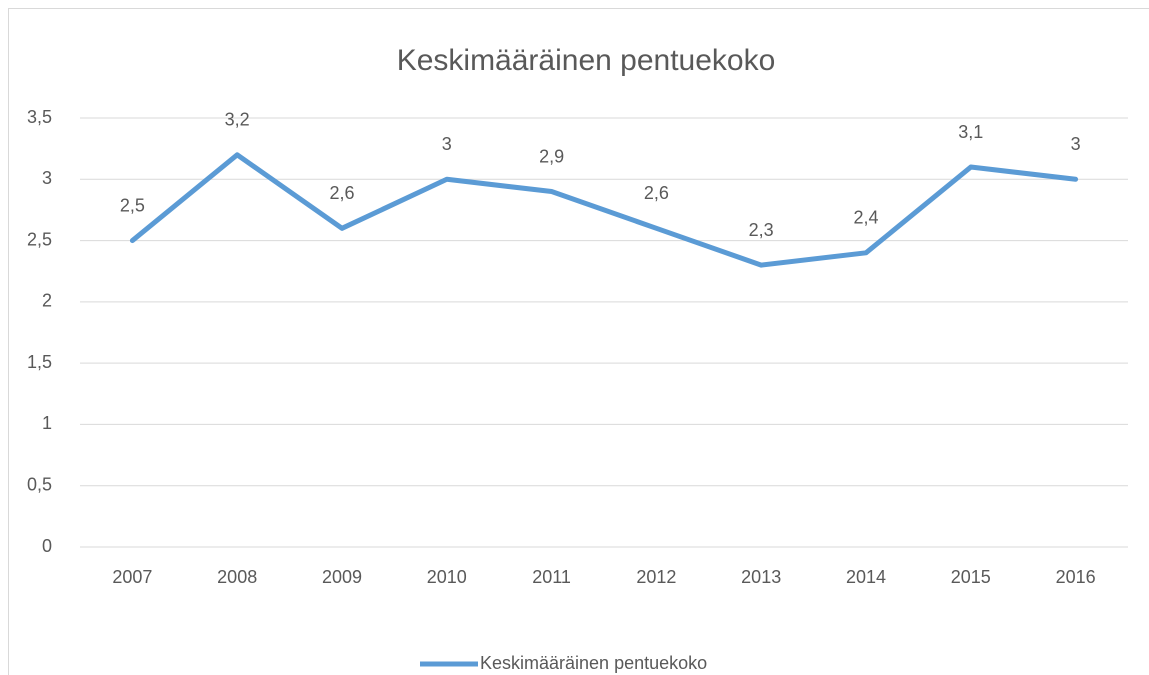  I want to click on legend-label: Keskimääräinen pentuekoko, so click(593, 663).